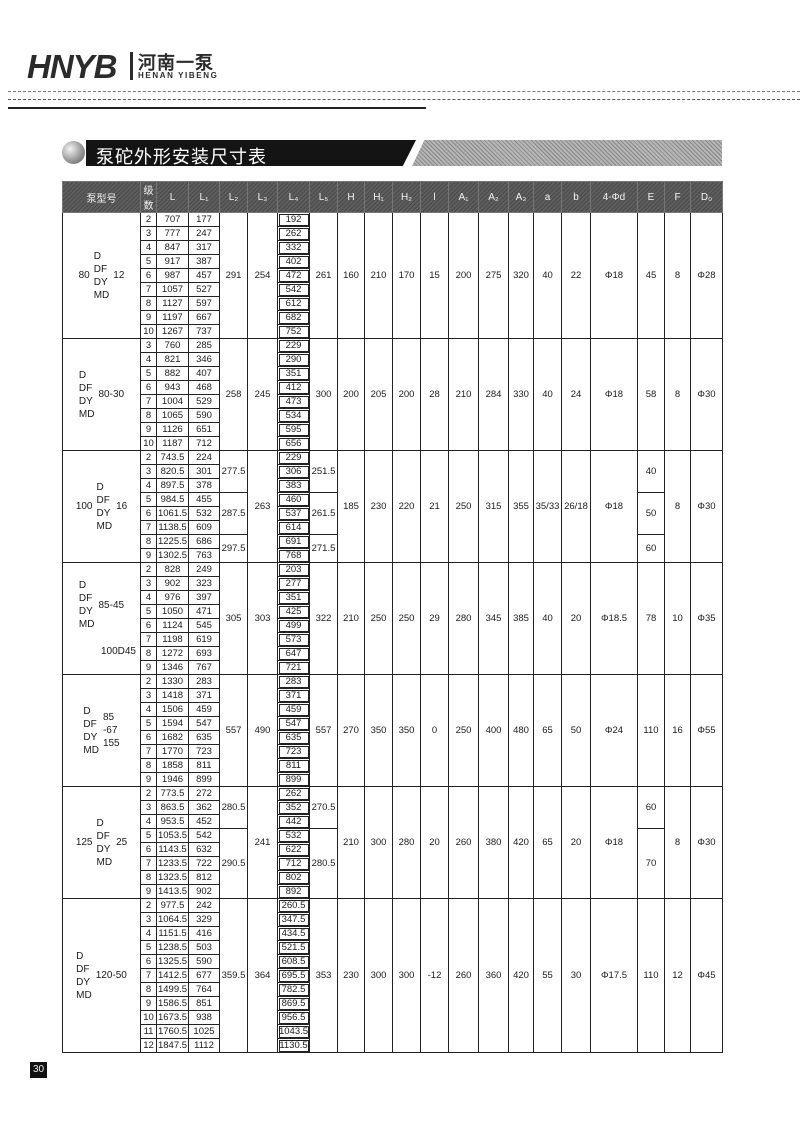 Image resolution: width=800 pixels, height=1123 pixels. Describe the element at coordinates (148, 261) in the screenshot. I see `stage-count-cell: 5` at that location.